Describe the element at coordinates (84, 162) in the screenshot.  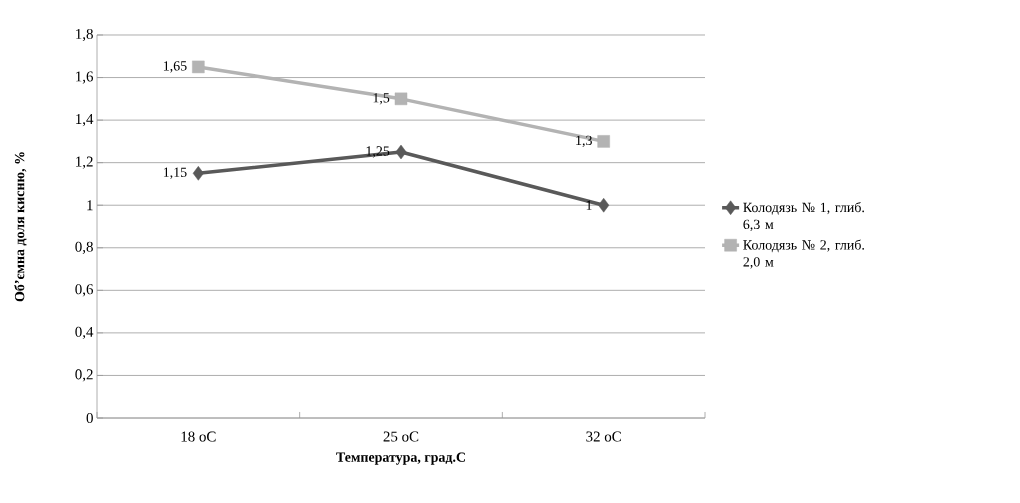
I see `y-tick-label: 1,2` at that location.